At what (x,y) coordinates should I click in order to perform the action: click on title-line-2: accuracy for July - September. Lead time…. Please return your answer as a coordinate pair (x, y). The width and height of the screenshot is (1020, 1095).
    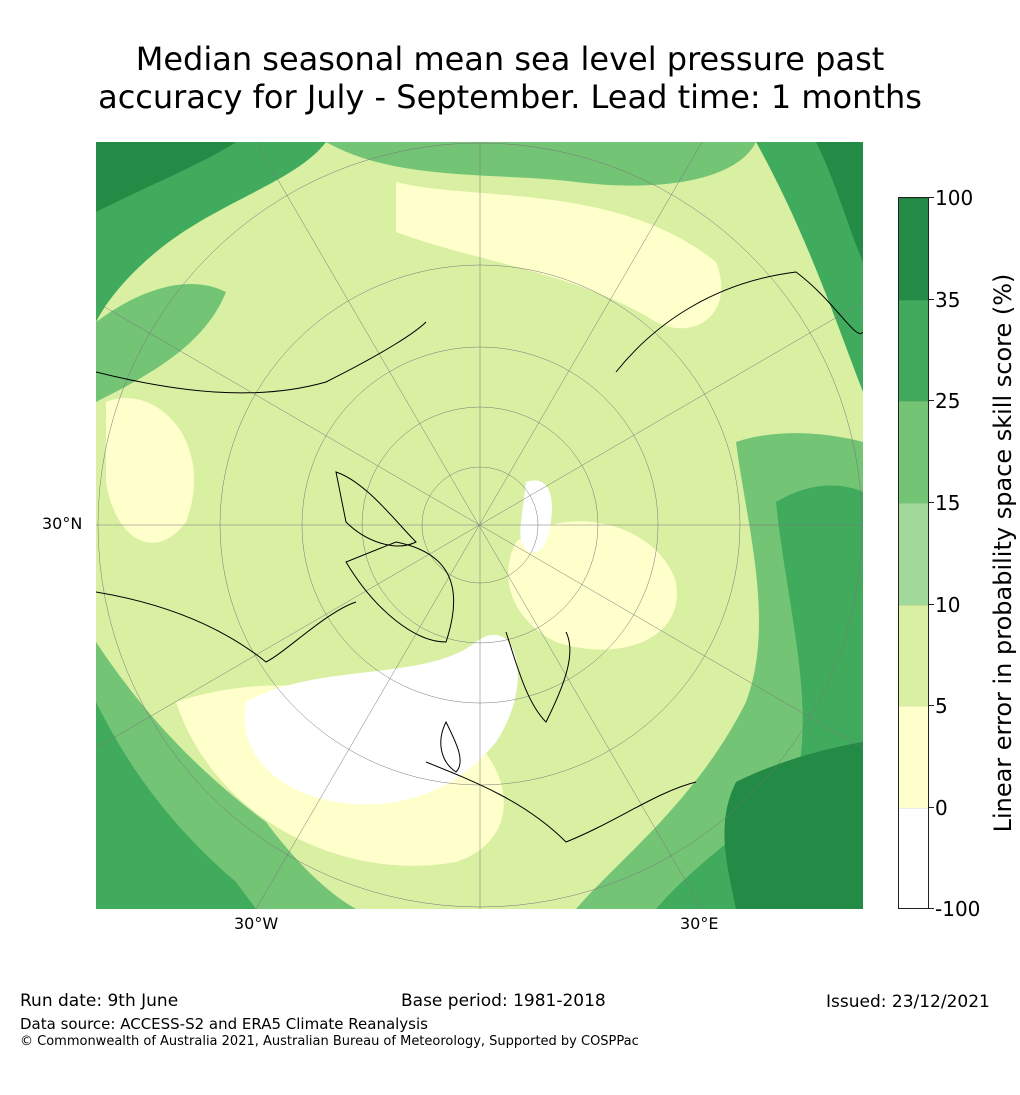
    Looking at the image, I should click on (510, 97).